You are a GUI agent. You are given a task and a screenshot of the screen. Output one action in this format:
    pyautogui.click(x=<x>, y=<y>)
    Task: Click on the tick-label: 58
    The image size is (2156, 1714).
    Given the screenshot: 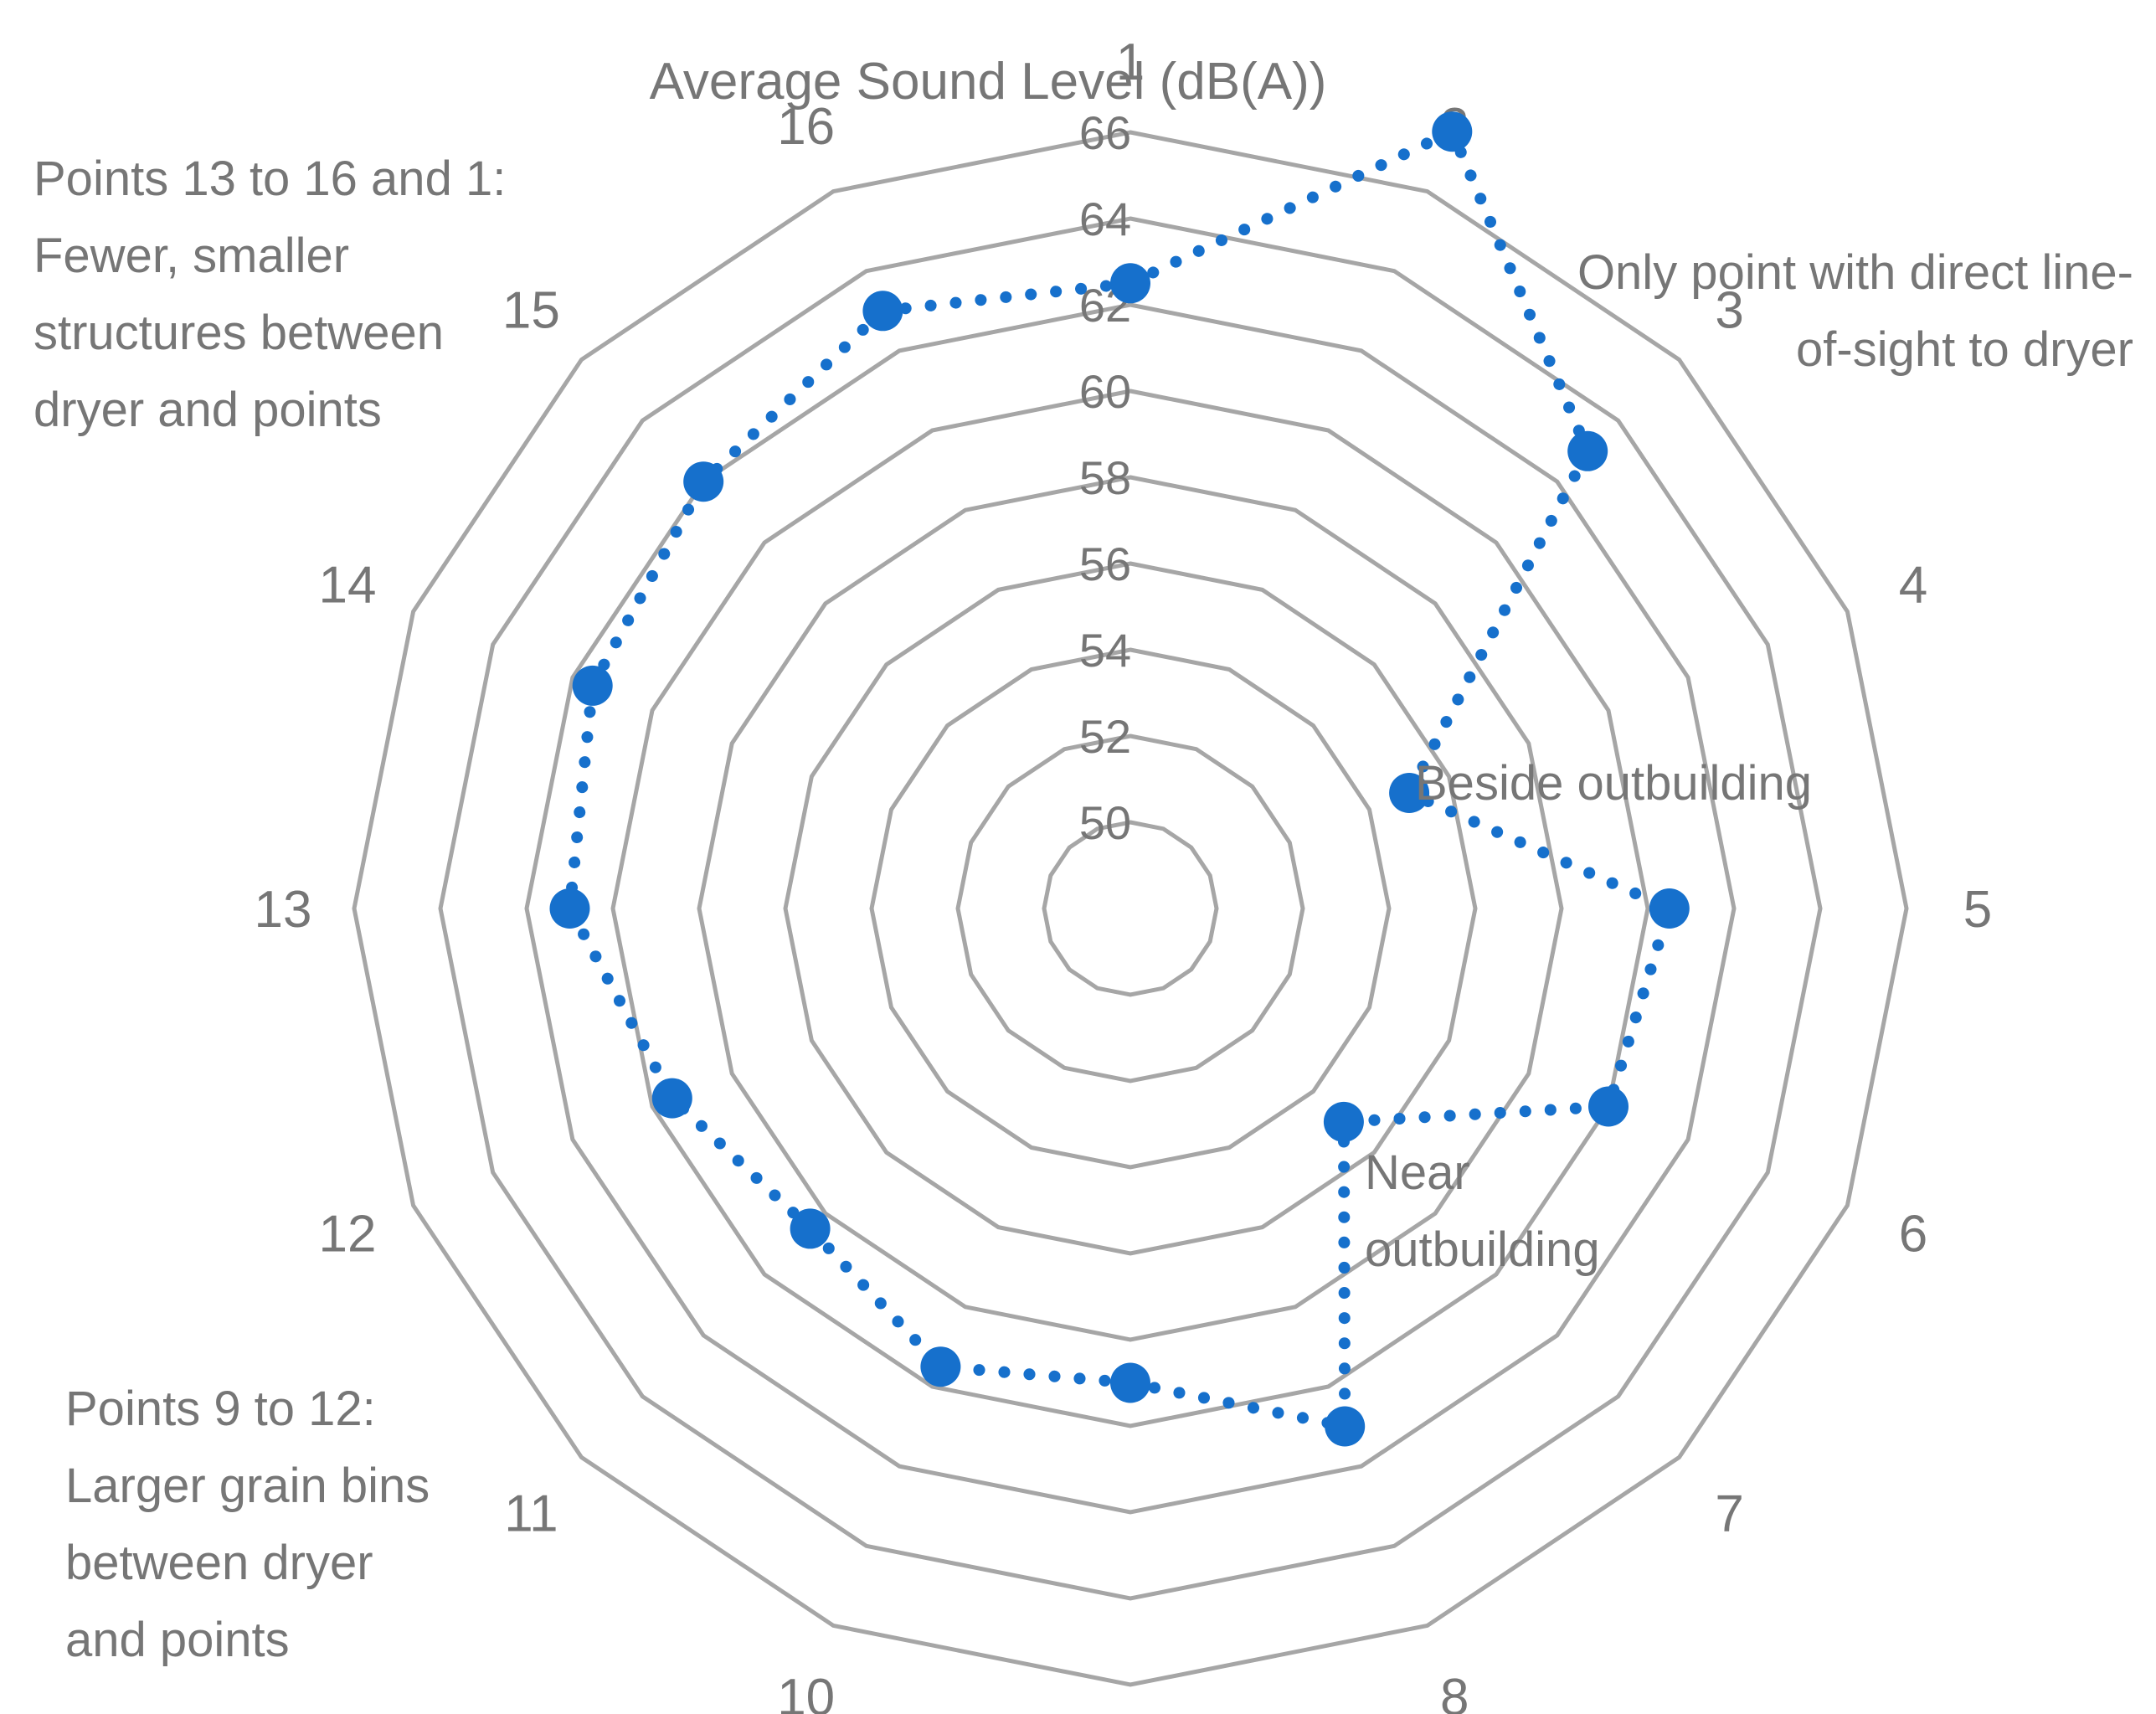 What is the action you would take?
    pyautogui.click(x=1105, y=478)
    